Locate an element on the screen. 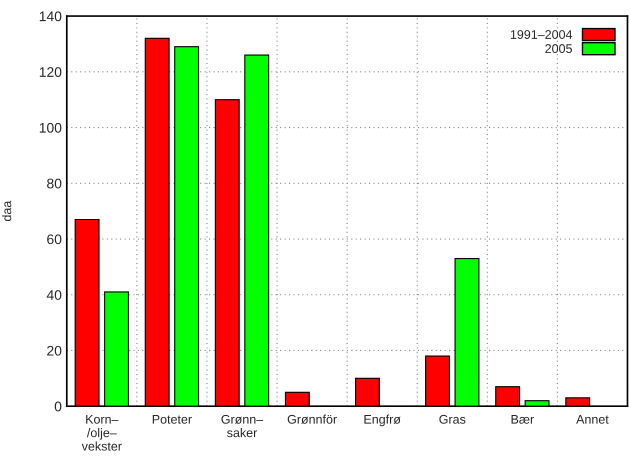  legend-label: 1991–2004 is located at coordinates (541, 34).